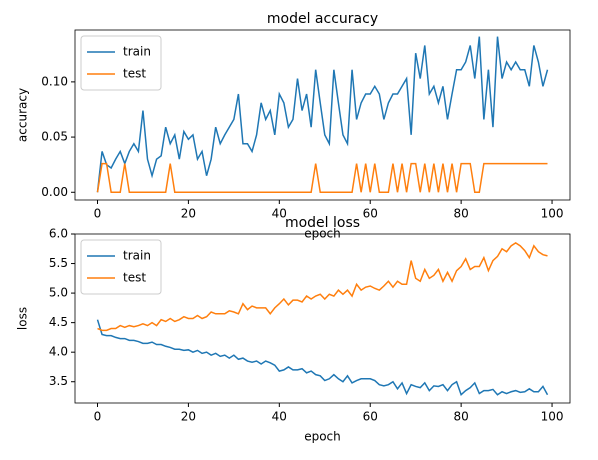 This screenshot has height=460, width=598. What do you see at coordinates (58, 293) in the screenshot?
I see `y-tick-label: 5.0` at bounding box center [58, 293].